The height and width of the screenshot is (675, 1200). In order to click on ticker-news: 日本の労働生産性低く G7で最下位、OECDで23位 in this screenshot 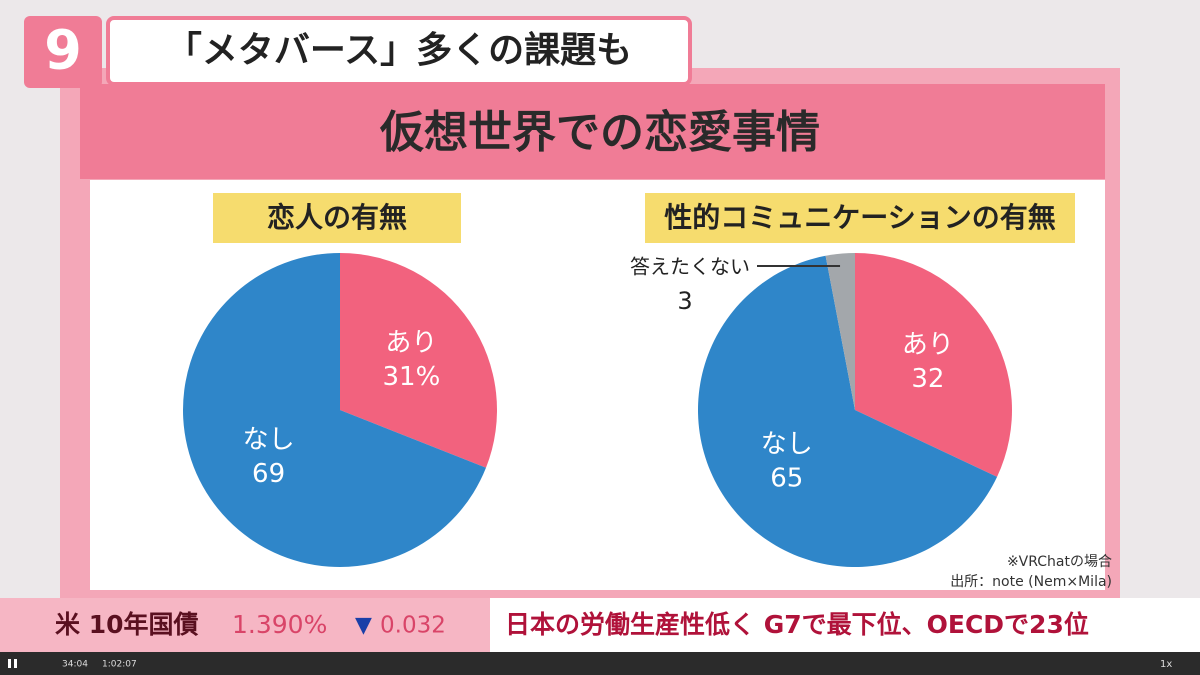, I will do `click(797, 624)`.